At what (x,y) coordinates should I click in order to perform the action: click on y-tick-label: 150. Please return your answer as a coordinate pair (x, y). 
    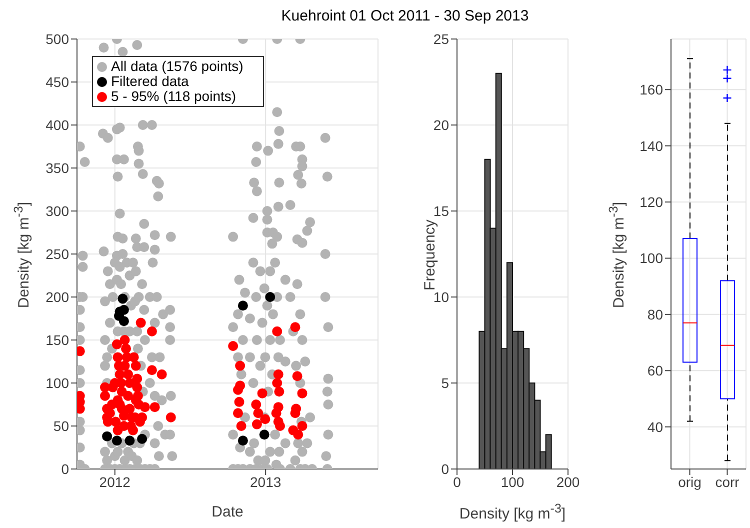
    Looking at the image, I should click on (58, 340).